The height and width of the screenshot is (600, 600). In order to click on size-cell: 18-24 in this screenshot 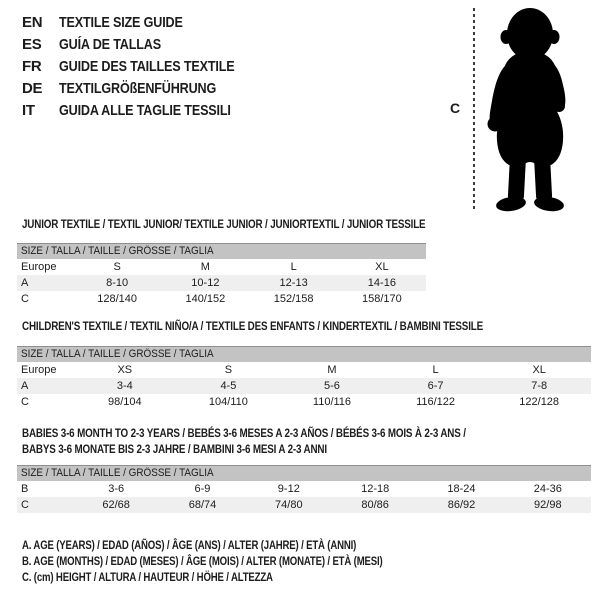, I will do `click(461, 489)`.